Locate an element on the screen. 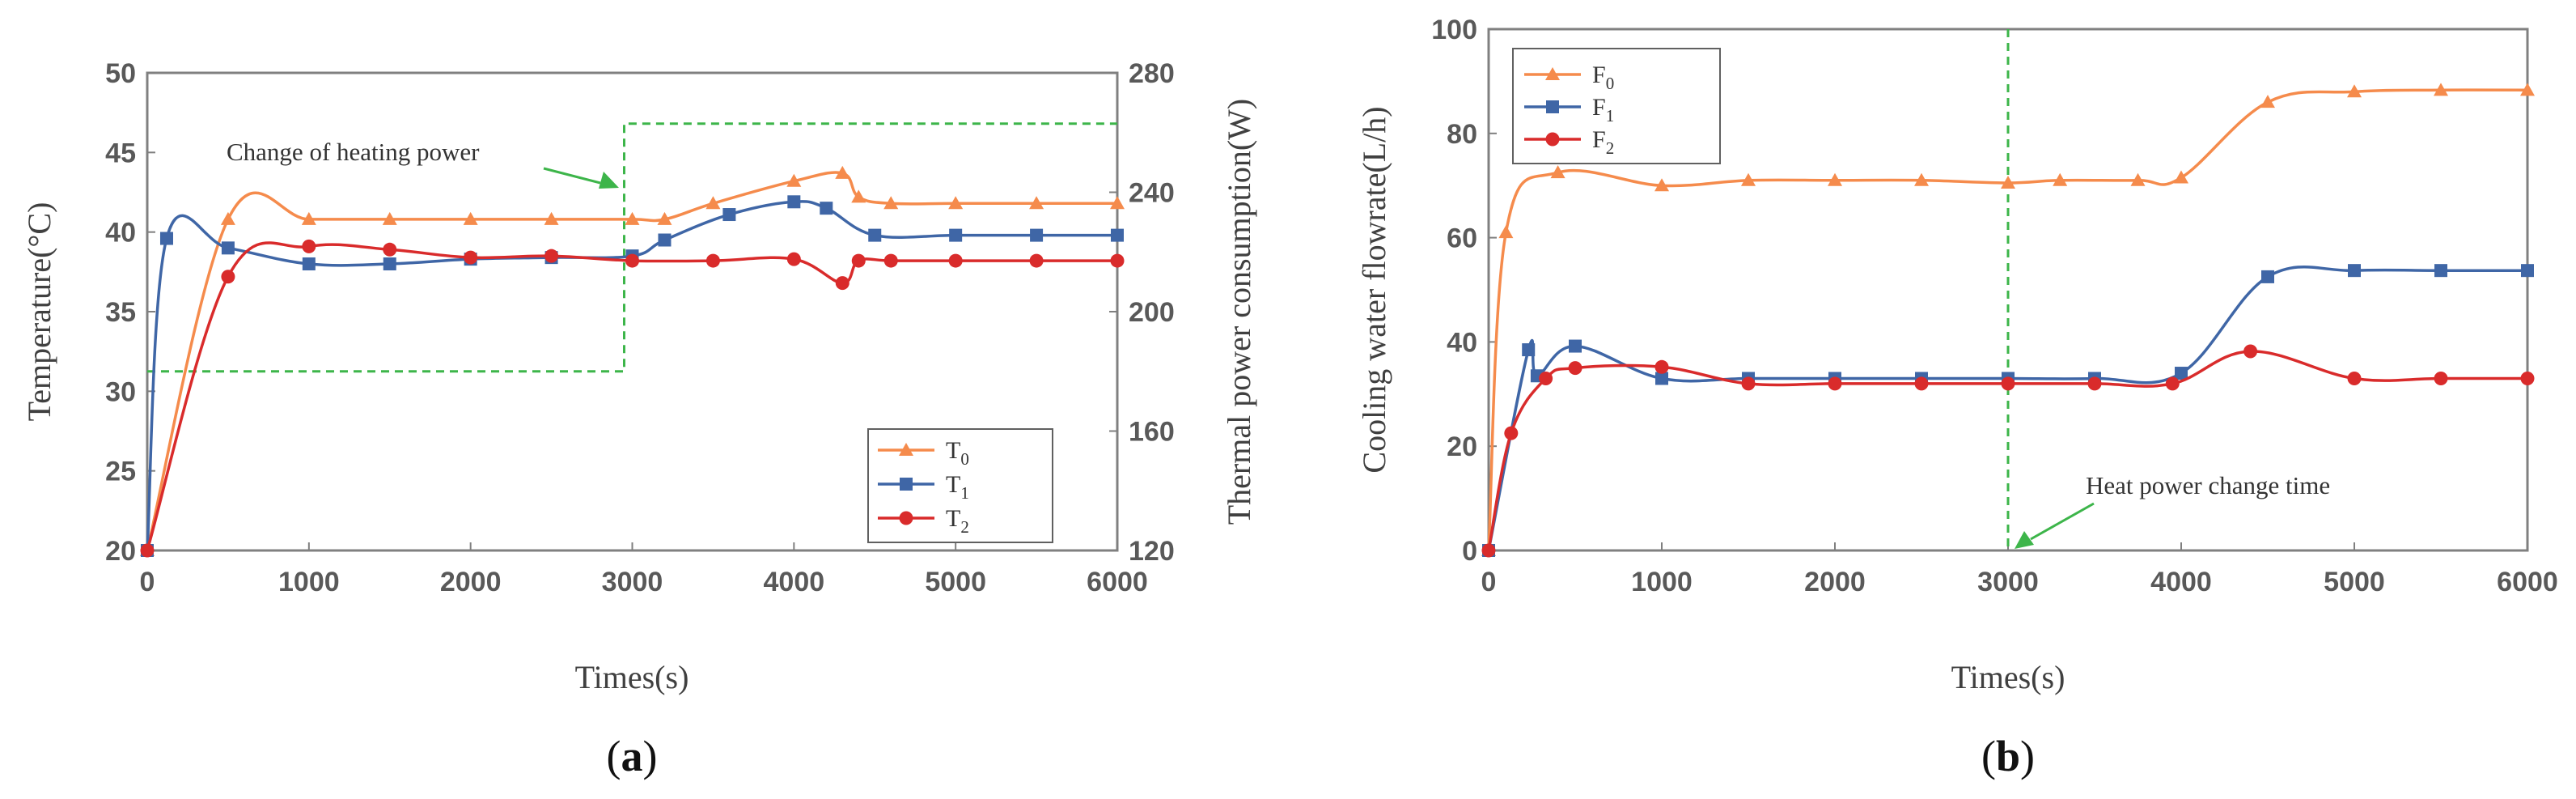 Image resolution: width=2576 pixels, height=799 pixels. panel-b-y-tick-label: 20 is located at coordinates (1462, 447).